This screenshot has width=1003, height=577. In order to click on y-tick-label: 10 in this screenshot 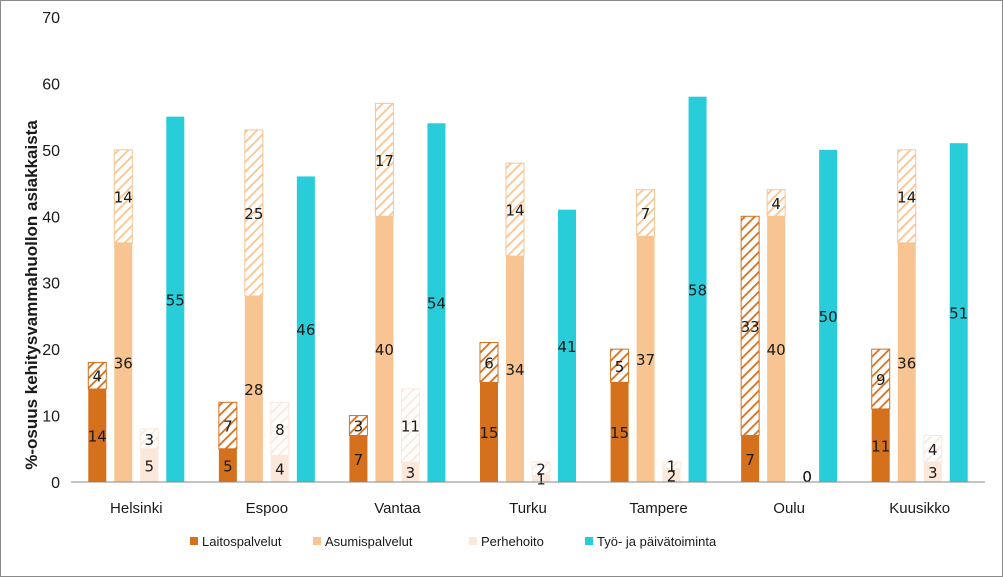, I will do `click(51, 417)`.